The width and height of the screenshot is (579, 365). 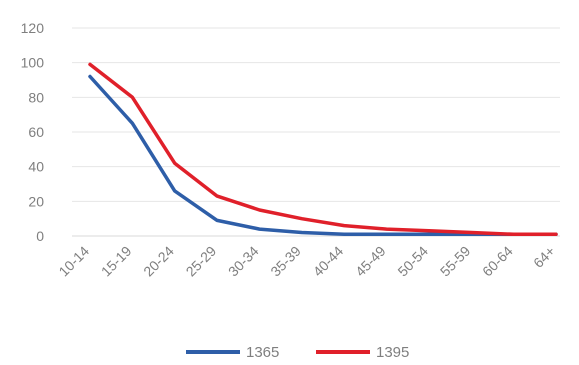 I want to click on legend-label-1365: 1365, so click(x=262, y=352).